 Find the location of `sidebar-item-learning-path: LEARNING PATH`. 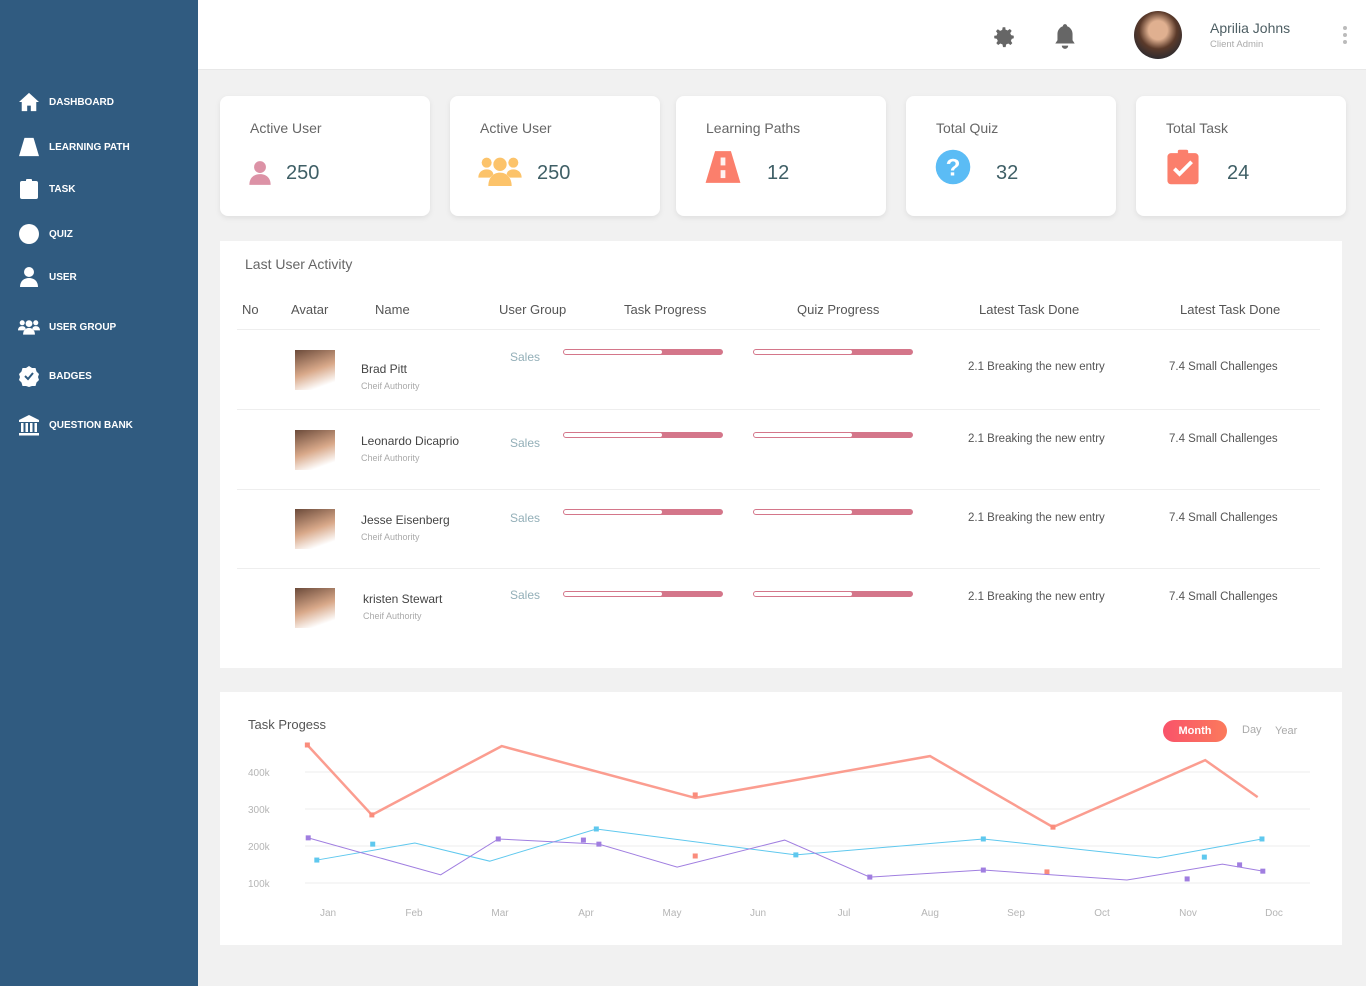

sidebar-item-learning-path: LEARNING PATH is located at coordinates (74, 147).